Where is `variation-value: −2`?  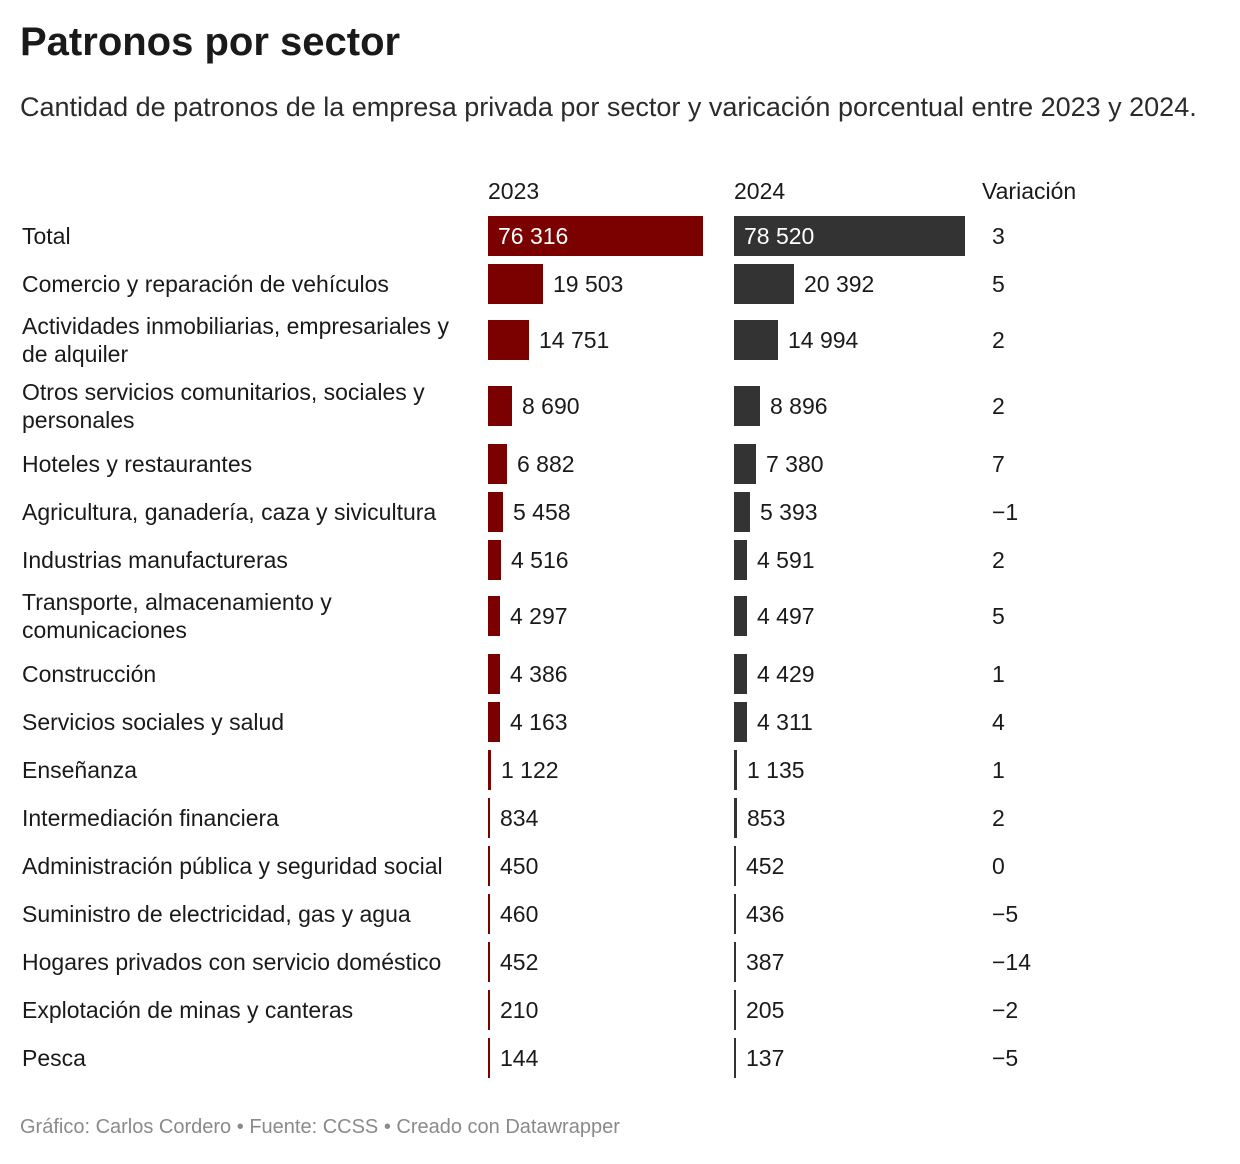 variation-value: −2 is located at coordinates (1005, 1010).